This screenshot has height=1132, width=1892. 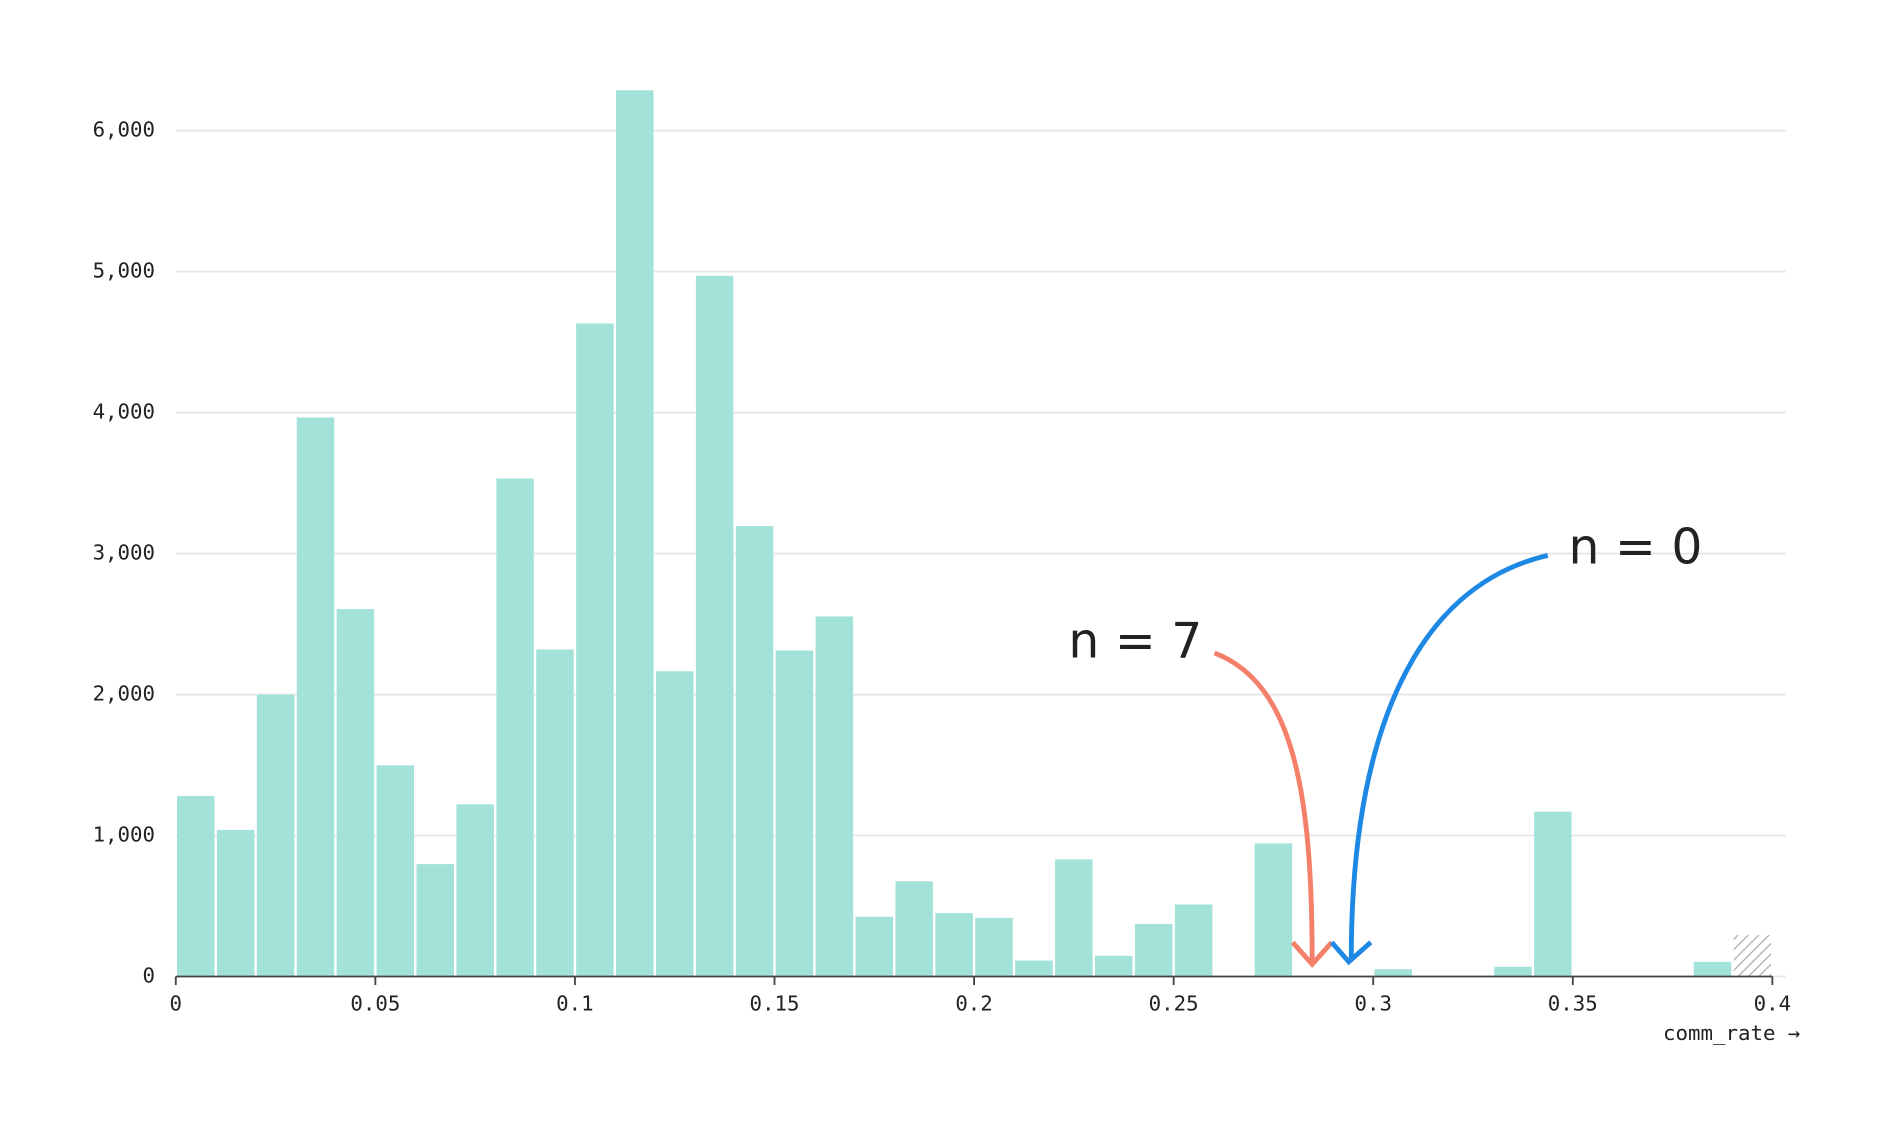 I want to click on x-tick-label: 0, so click(x=176, y=1004).